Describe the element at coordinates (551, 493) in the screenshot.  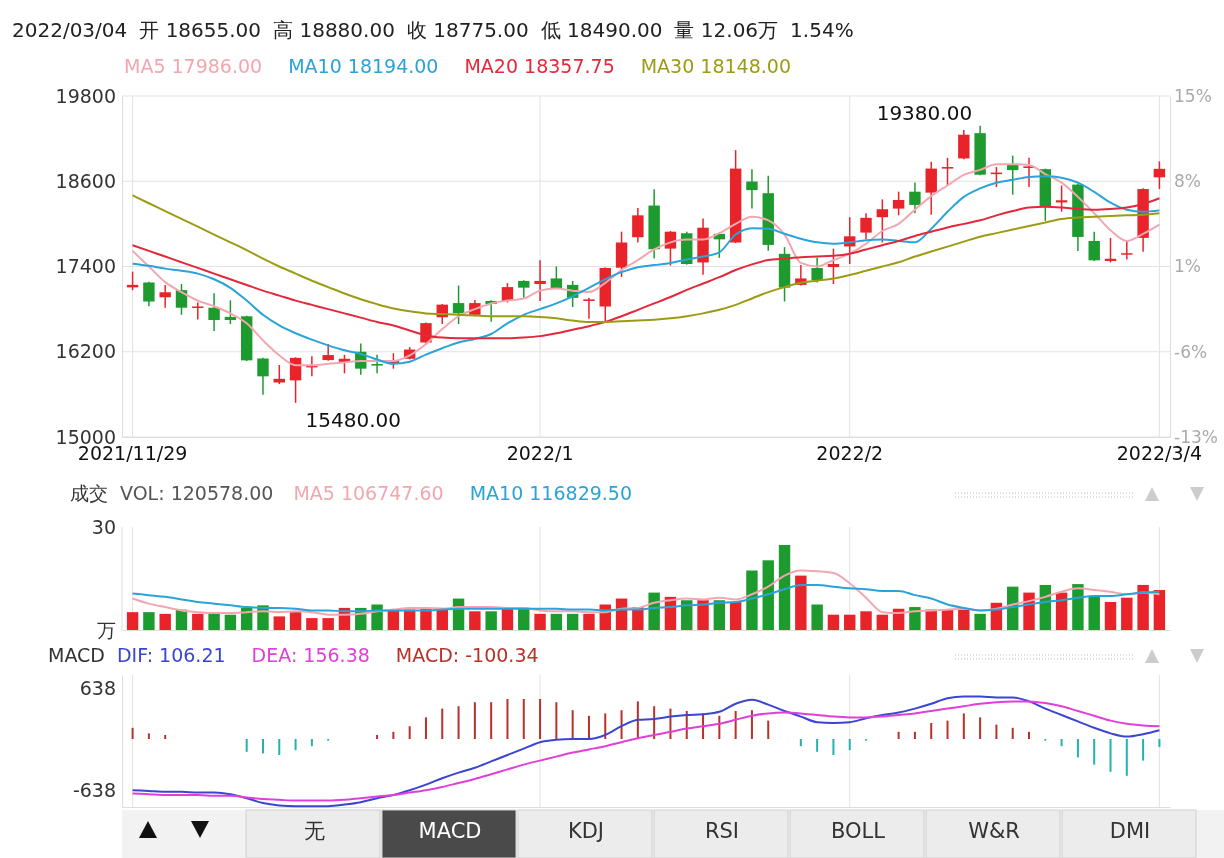
I see `text: MA10 116829.50` at that location.